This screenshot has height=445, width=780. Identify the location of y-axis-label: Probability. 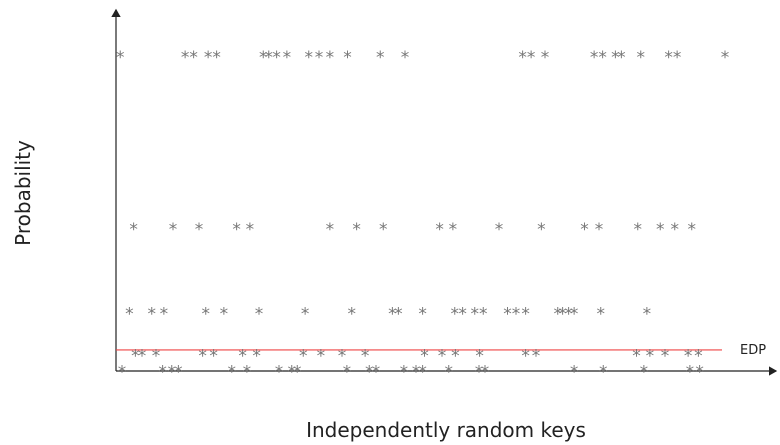
(23, 193).